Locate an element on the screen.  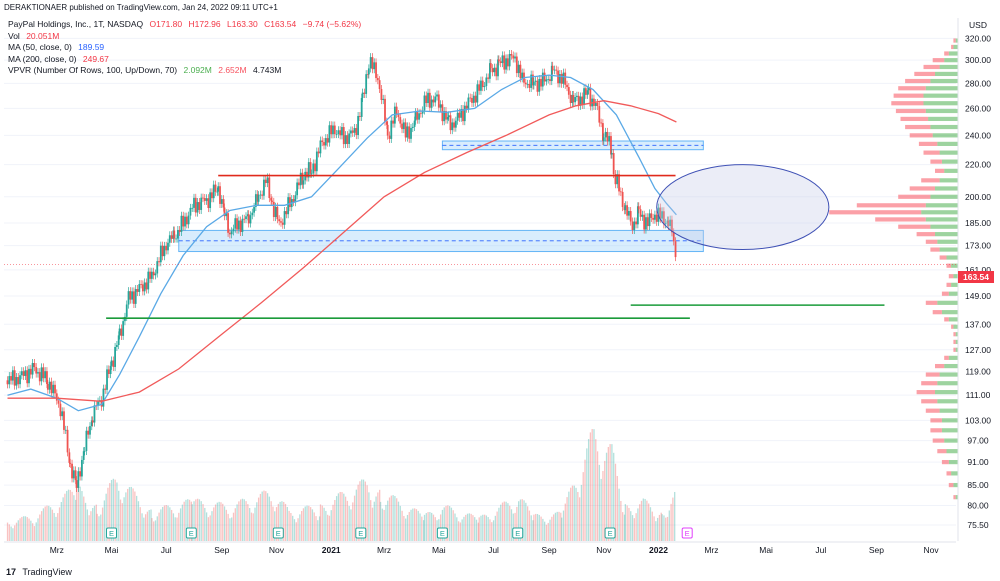
y-tick-label: 97.00 is located at coordinates (978, 441).